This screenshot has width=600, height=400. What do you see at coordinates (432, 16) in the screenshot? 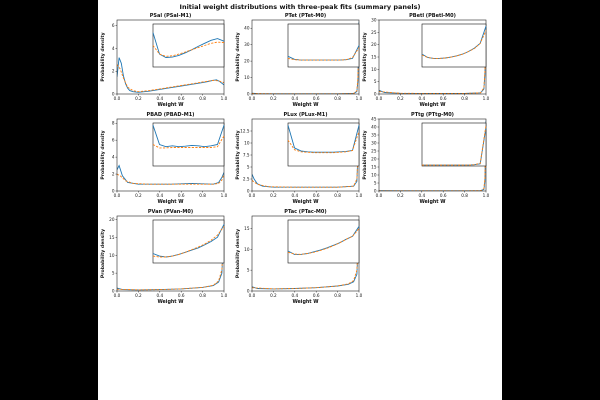
I see `panel-title-pbetl: PBetl (PBetl-M0)` at bounding box center [432, 16].